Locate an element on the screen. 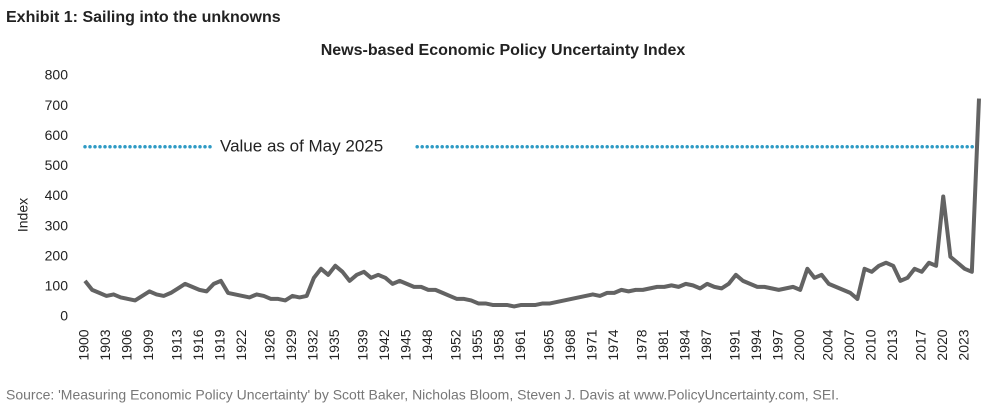 This screenshot has width=1005, height=416. x-tick-label: 2017 is located at coordinates (920, 344).